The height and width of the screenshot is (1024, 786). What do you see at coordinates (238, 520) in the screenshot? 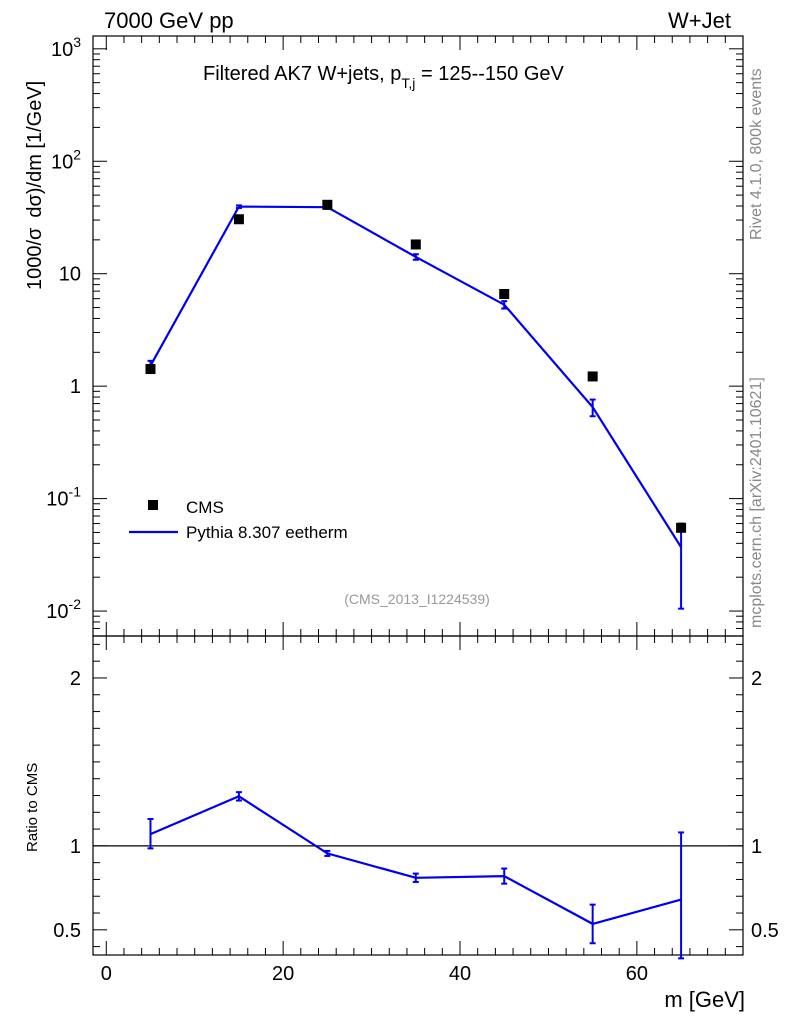
I see `legend: CMS Pythia 8.307 eetherm` at bounding box center [238, 520].